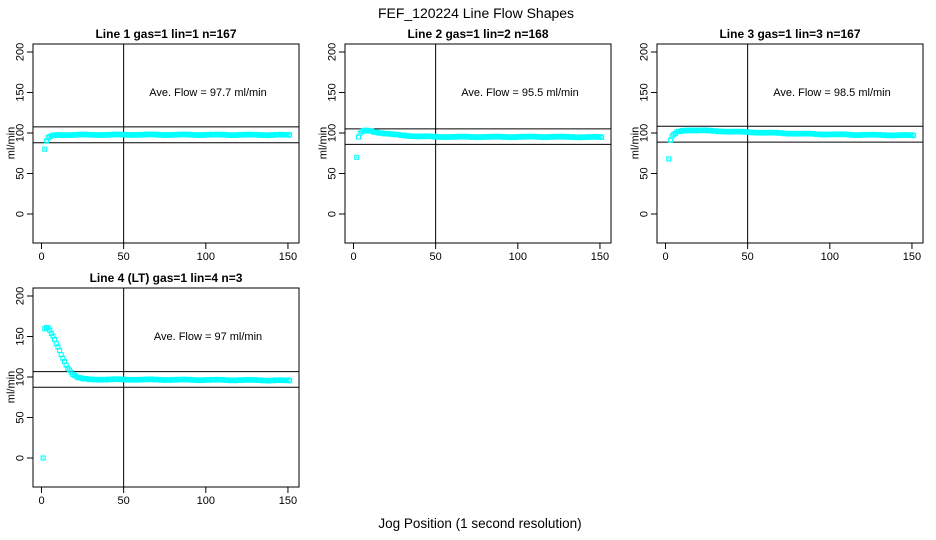  Describe the element at coordinates (479, 523) in the screenshot. I see `x-axis-label: Jog Position (1 second resolution)` at that location.